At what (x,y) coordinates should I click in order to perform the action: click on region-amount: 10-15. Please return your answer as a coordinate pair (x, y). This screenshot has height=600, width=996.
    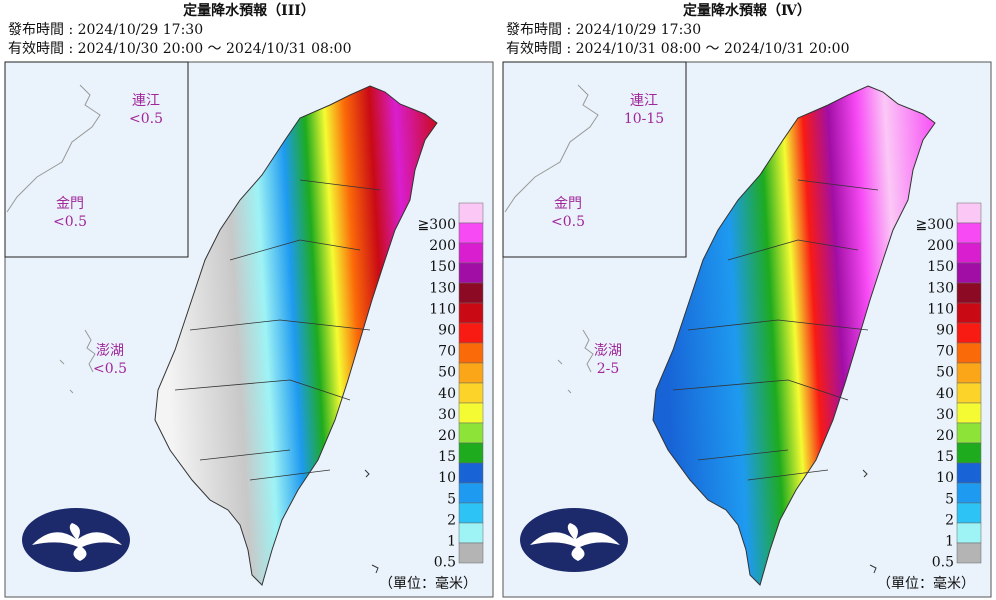
    Looking at the image, I should click on (644, 119).